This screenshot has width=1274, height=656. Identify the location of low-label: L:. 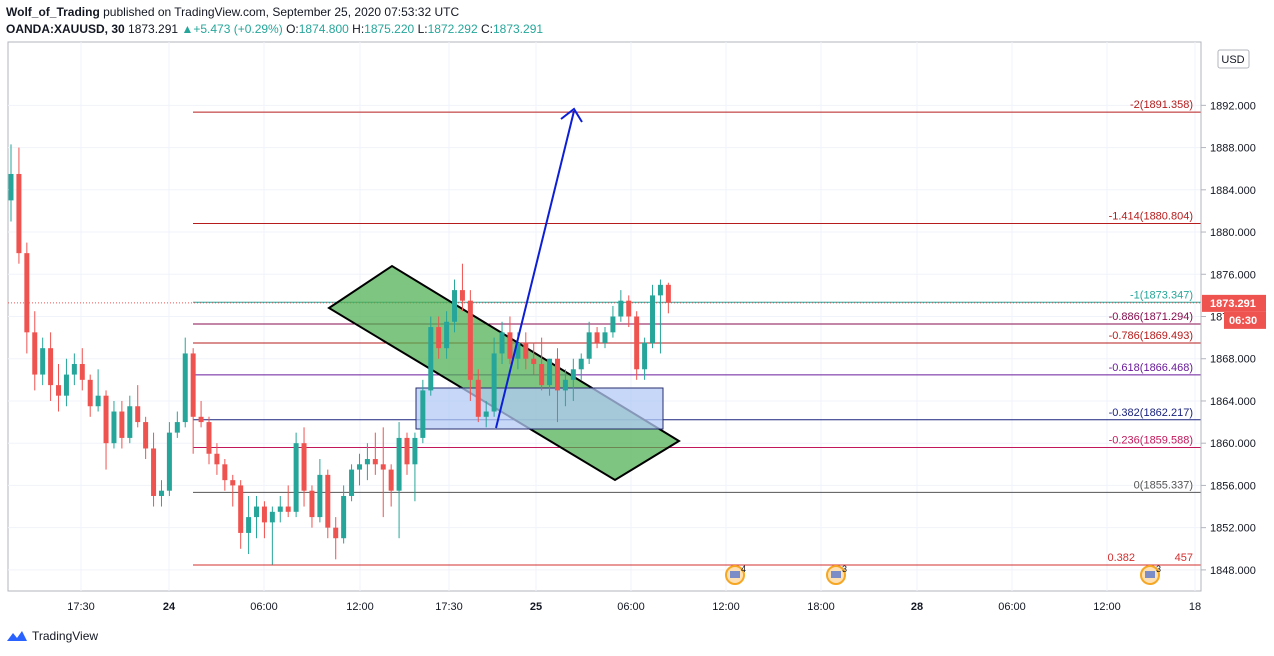
(422, 29).